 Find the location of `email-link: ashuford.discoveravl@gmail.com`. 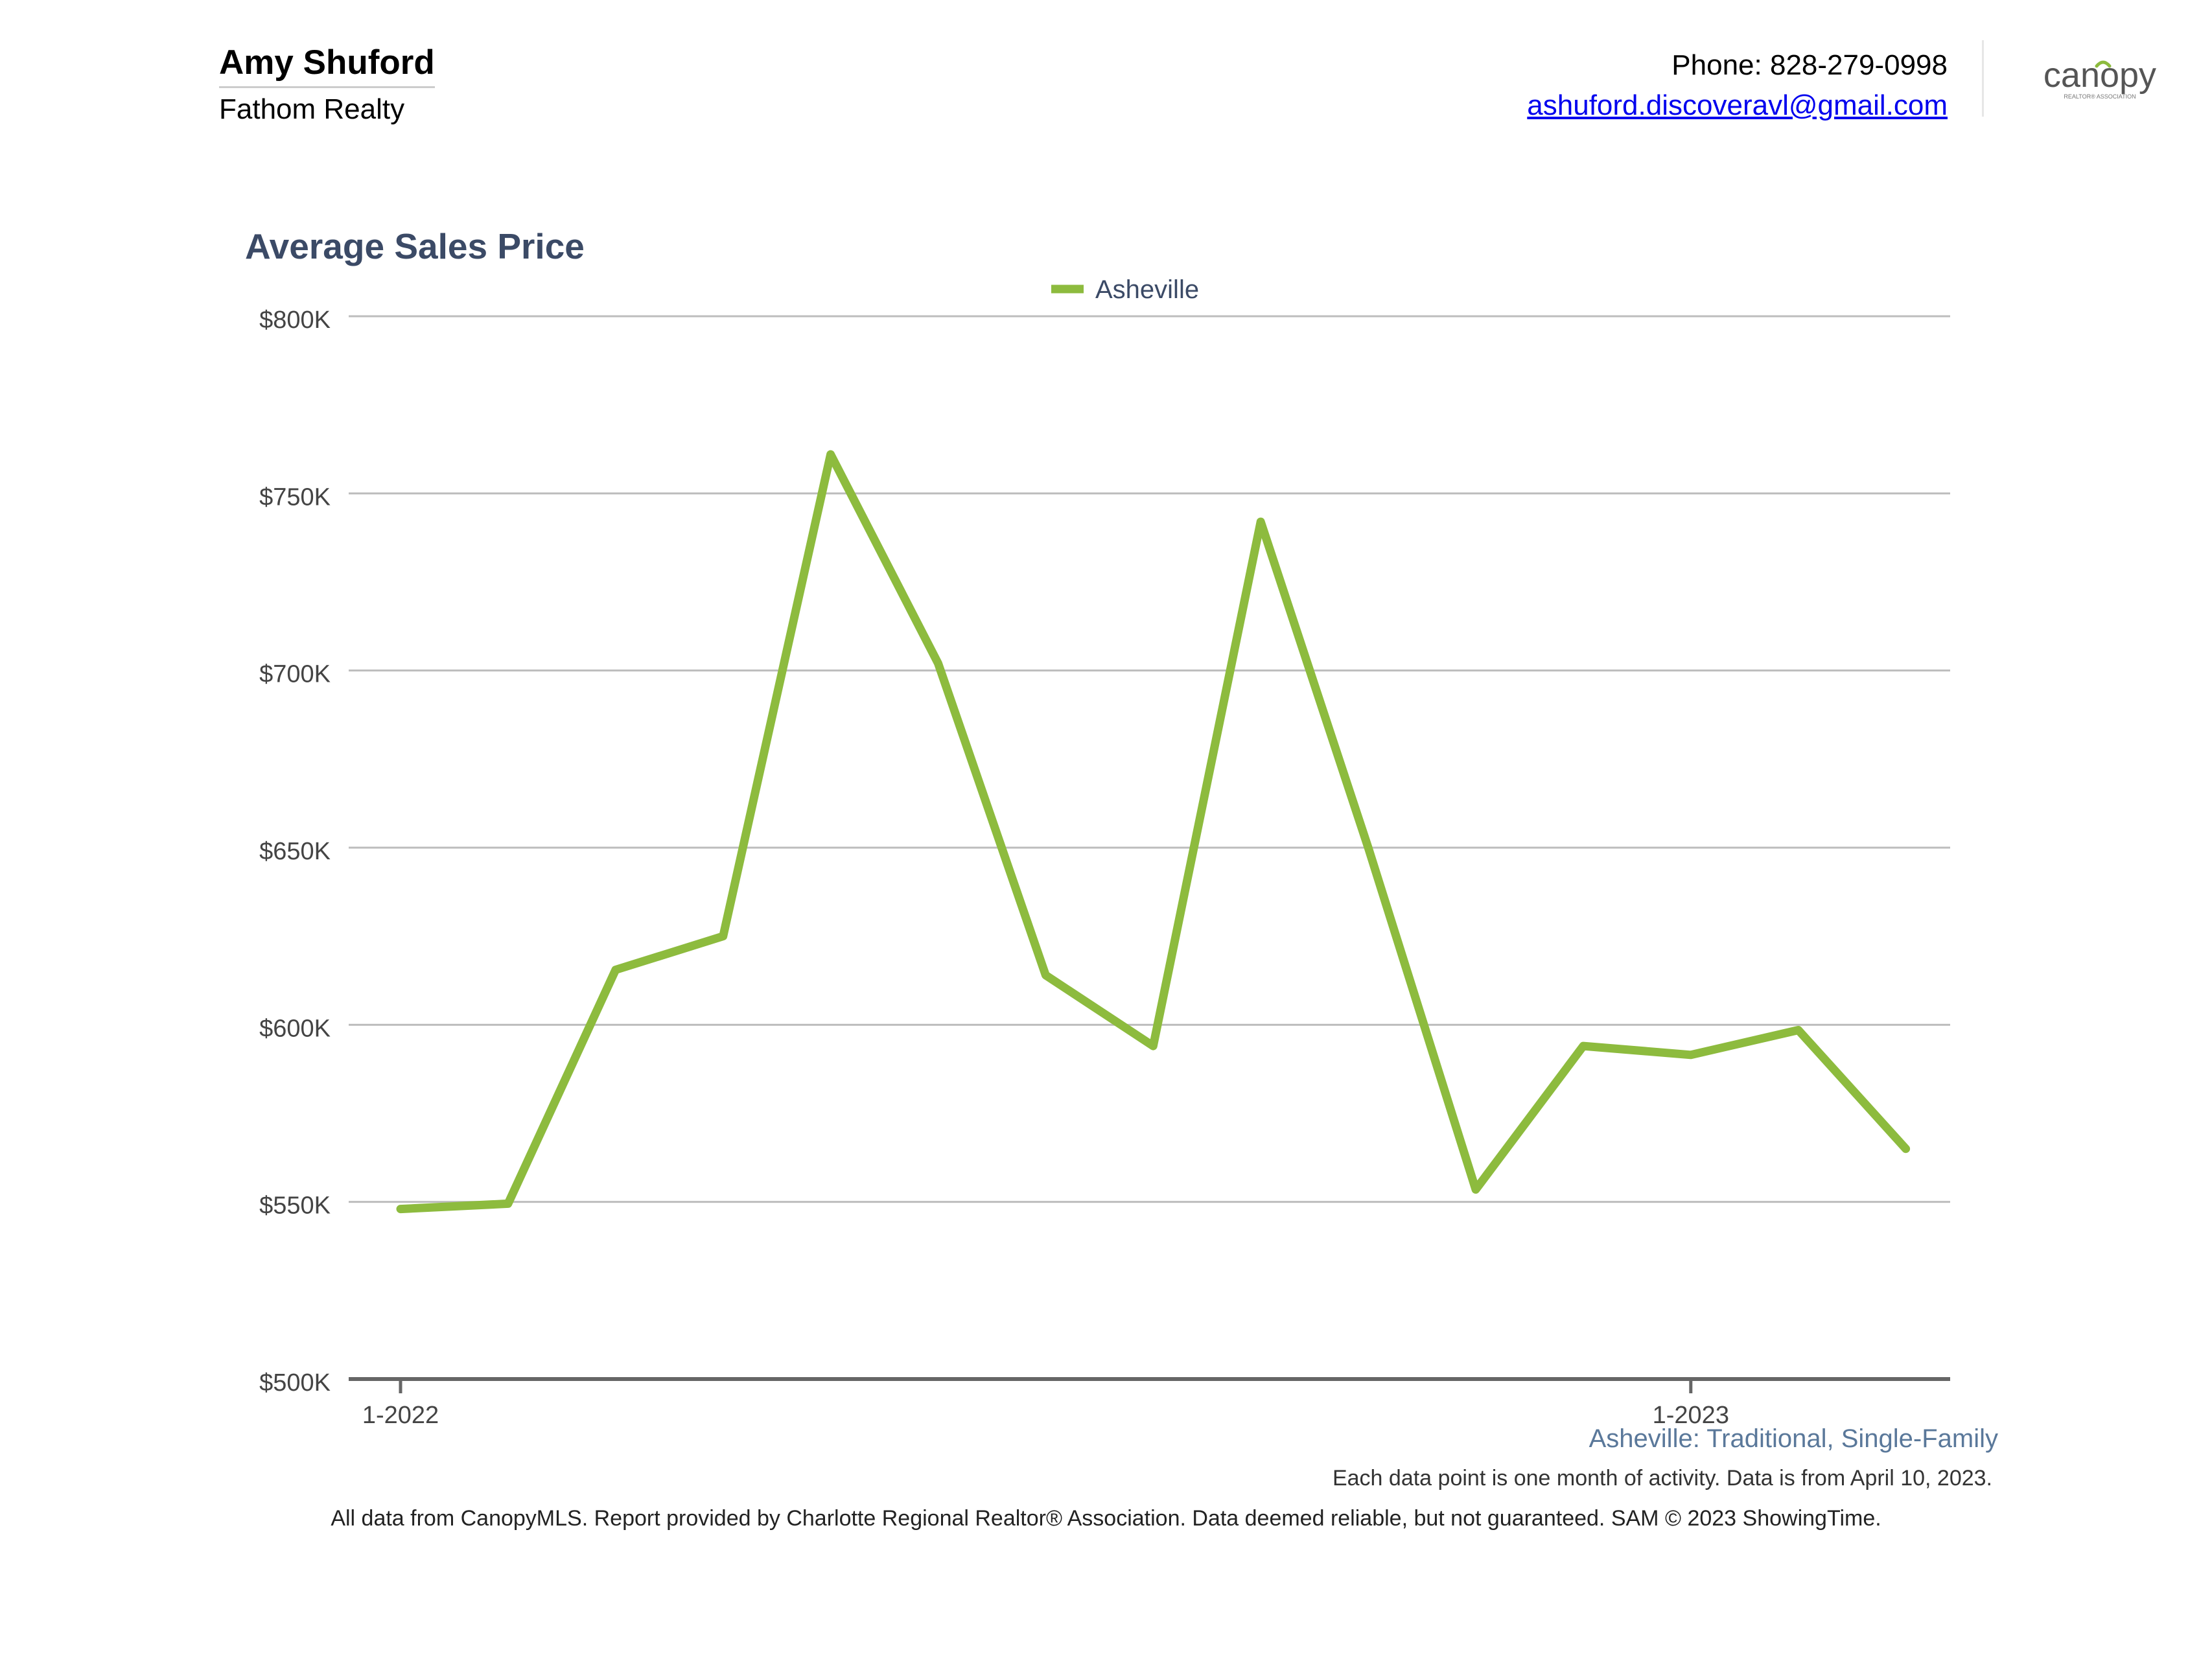

email-link: ashuford.discoveravl@gmail.com is located at coordinates (1737, 105).